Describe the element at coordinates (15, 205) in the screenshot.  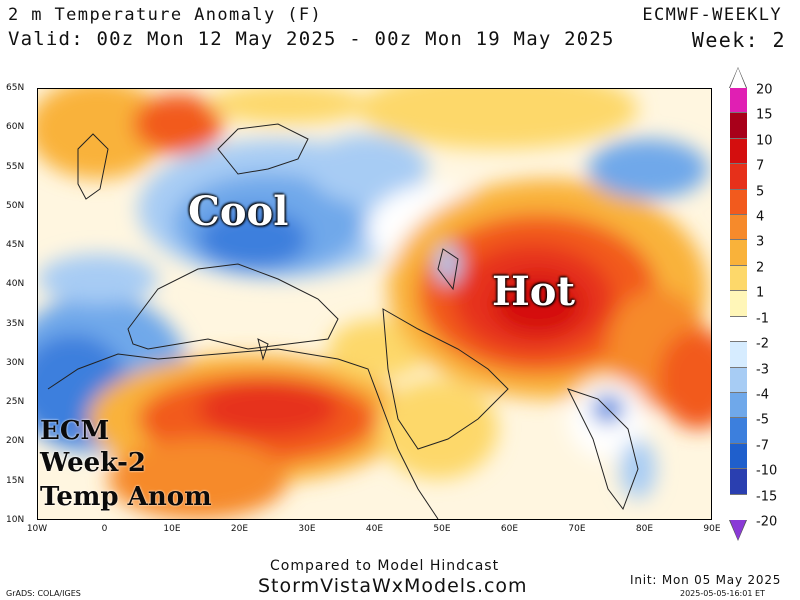
I see `lat-label: 50N` at that location.